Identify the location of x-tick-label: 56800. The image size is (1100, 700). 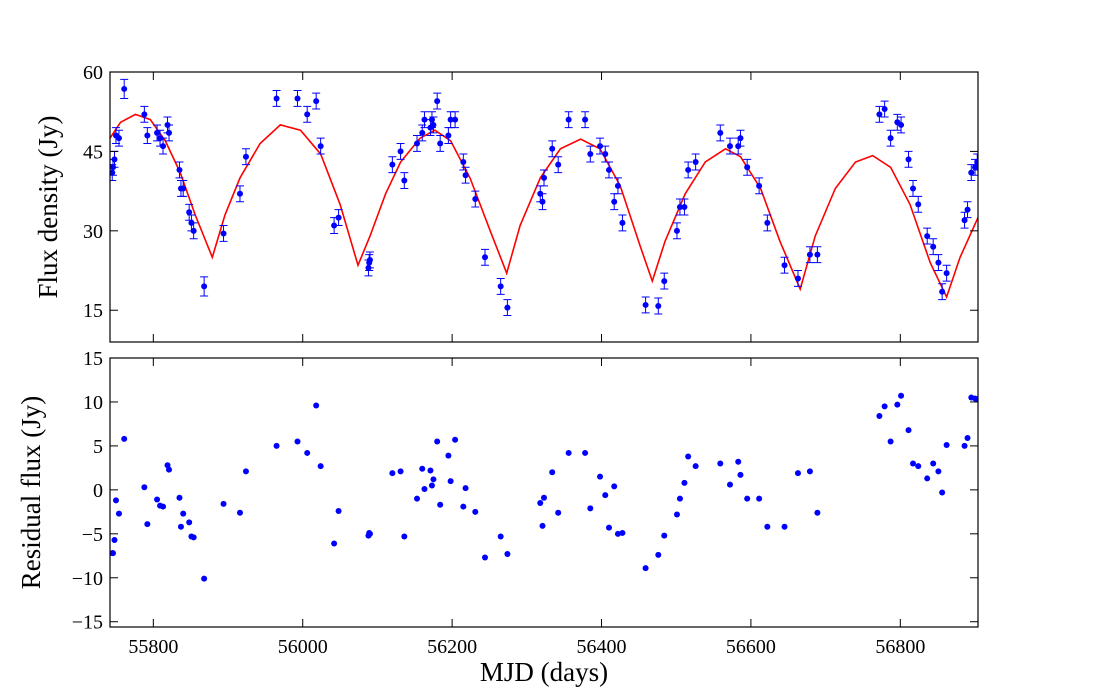
(900, 647).